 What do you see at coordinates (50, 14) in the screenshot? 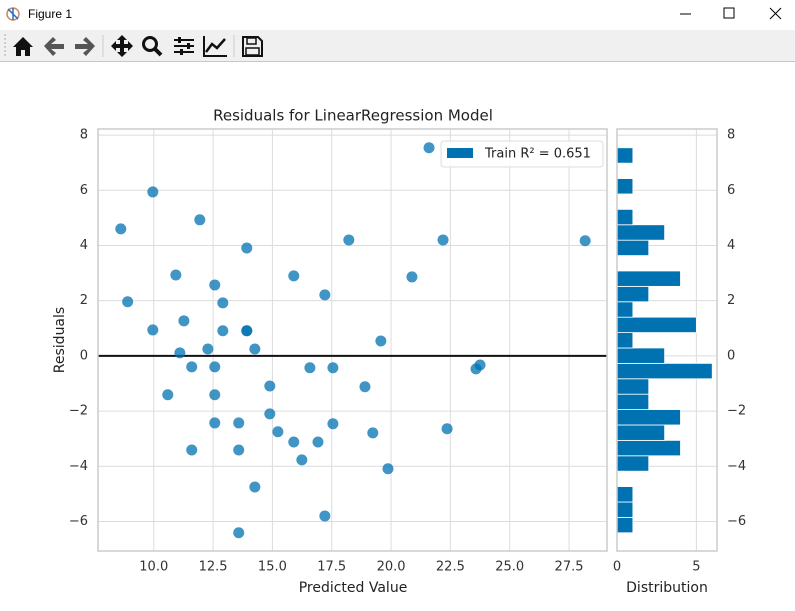
I see `window-title: Figure 1` at bounding box center [50, 14].